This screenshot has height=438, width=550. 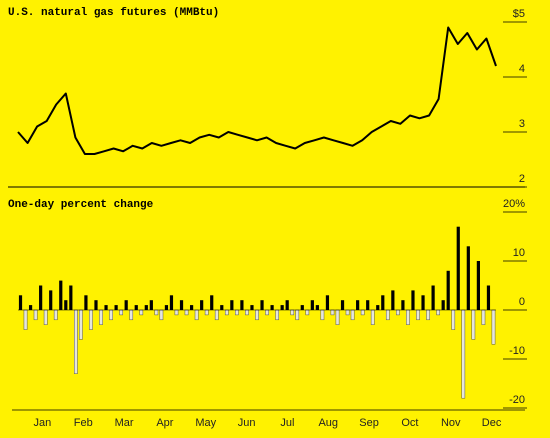 What do you see at coordinates (369, 423) in the screenshot?
I see `x-tick-label: Sep` at bounding box center [369, 423].